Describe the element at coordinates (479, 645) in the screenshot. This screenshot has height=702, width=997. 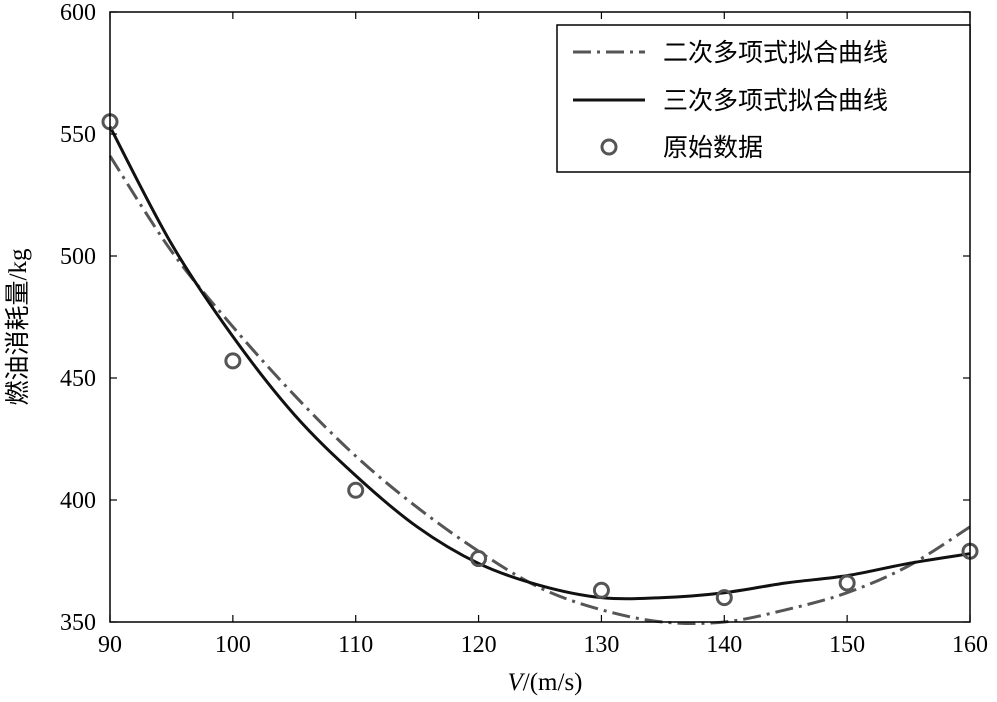
I see `x-tick-label: 120` at that location.